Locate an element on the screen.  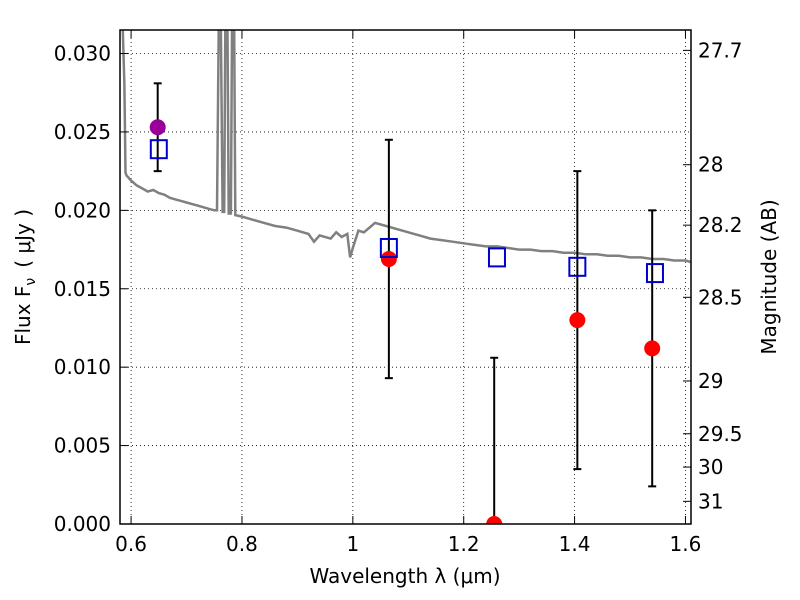
x-tick-label: 1.6 is located at coordinates (686, 544).